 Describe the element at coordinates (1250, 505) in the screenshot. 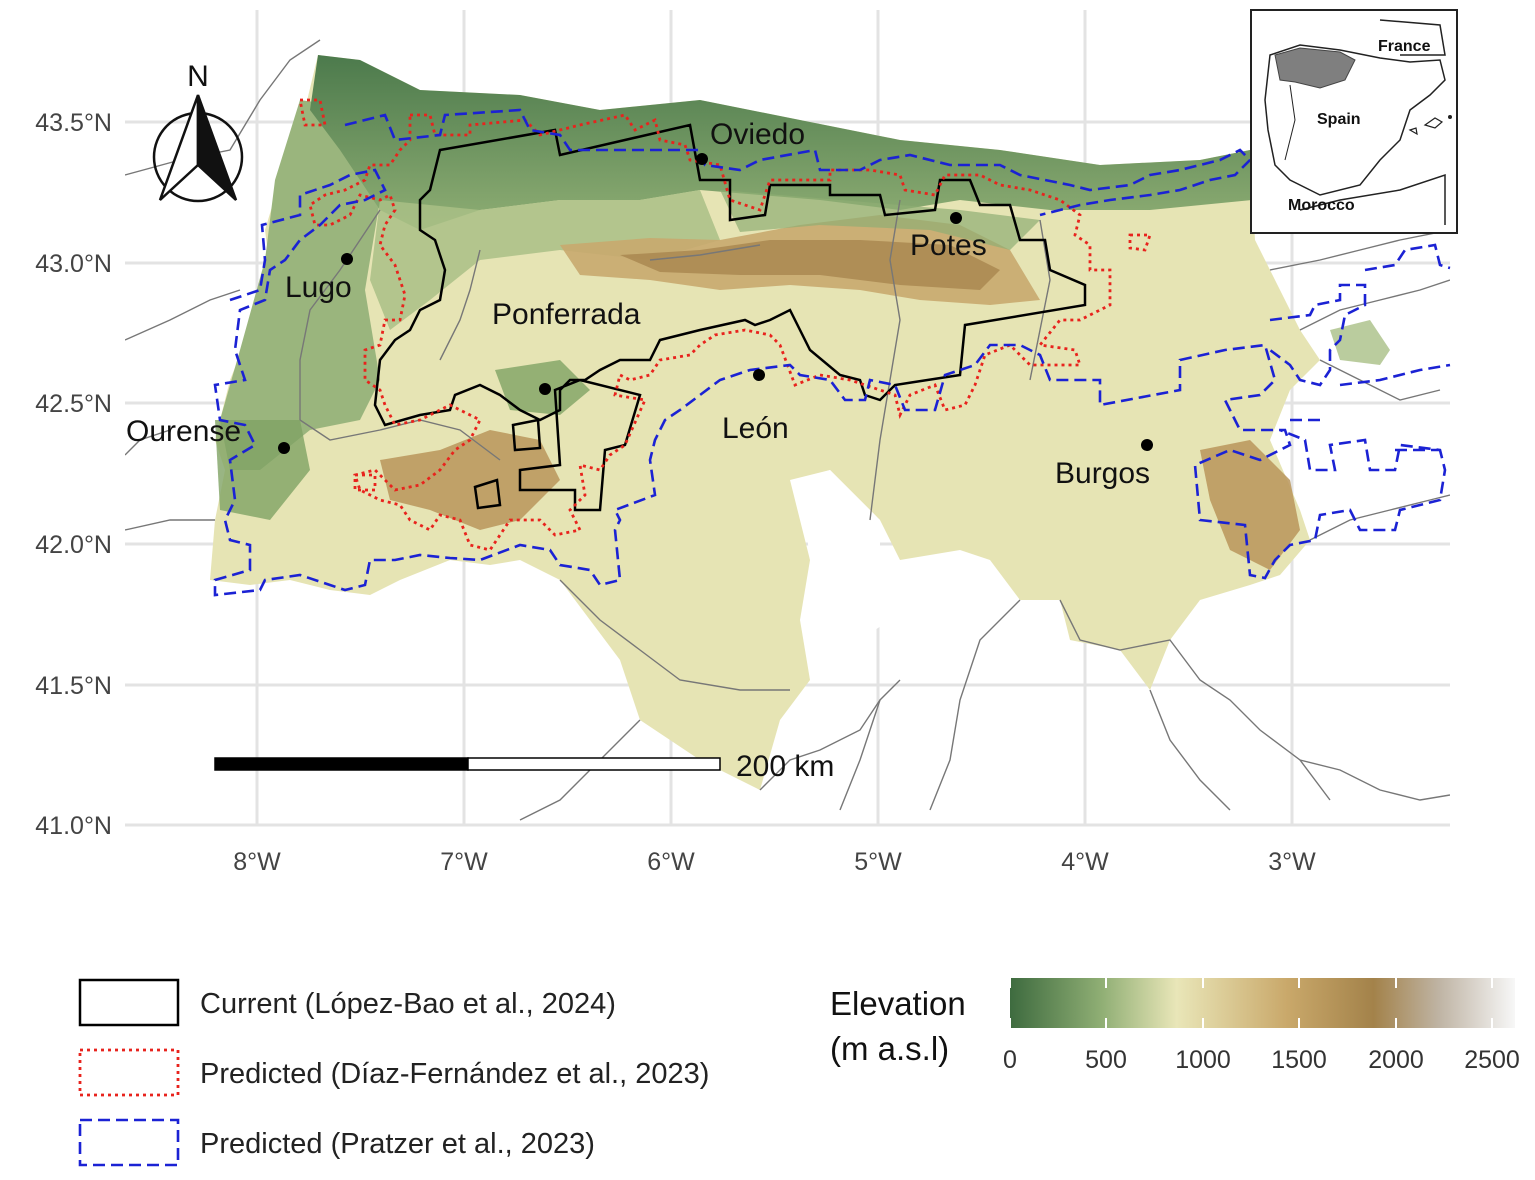

I see `land-burgos-mountains` at that location.